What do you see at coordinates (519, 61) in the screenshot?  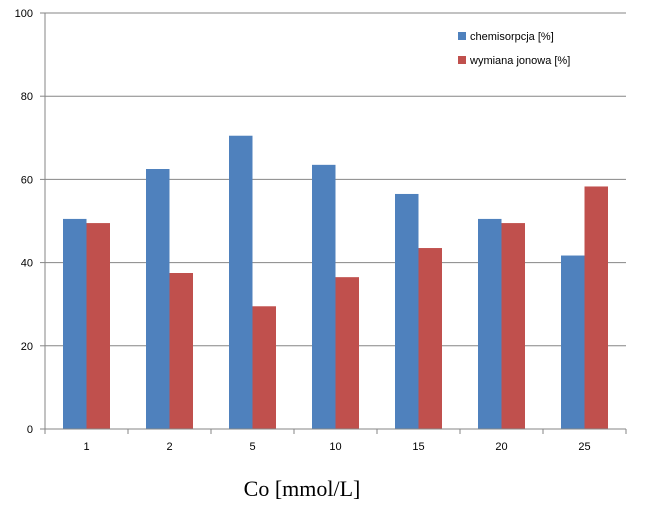 I see `legend-label: wymiana jonowa [%]` at bounding box center [519, 61].